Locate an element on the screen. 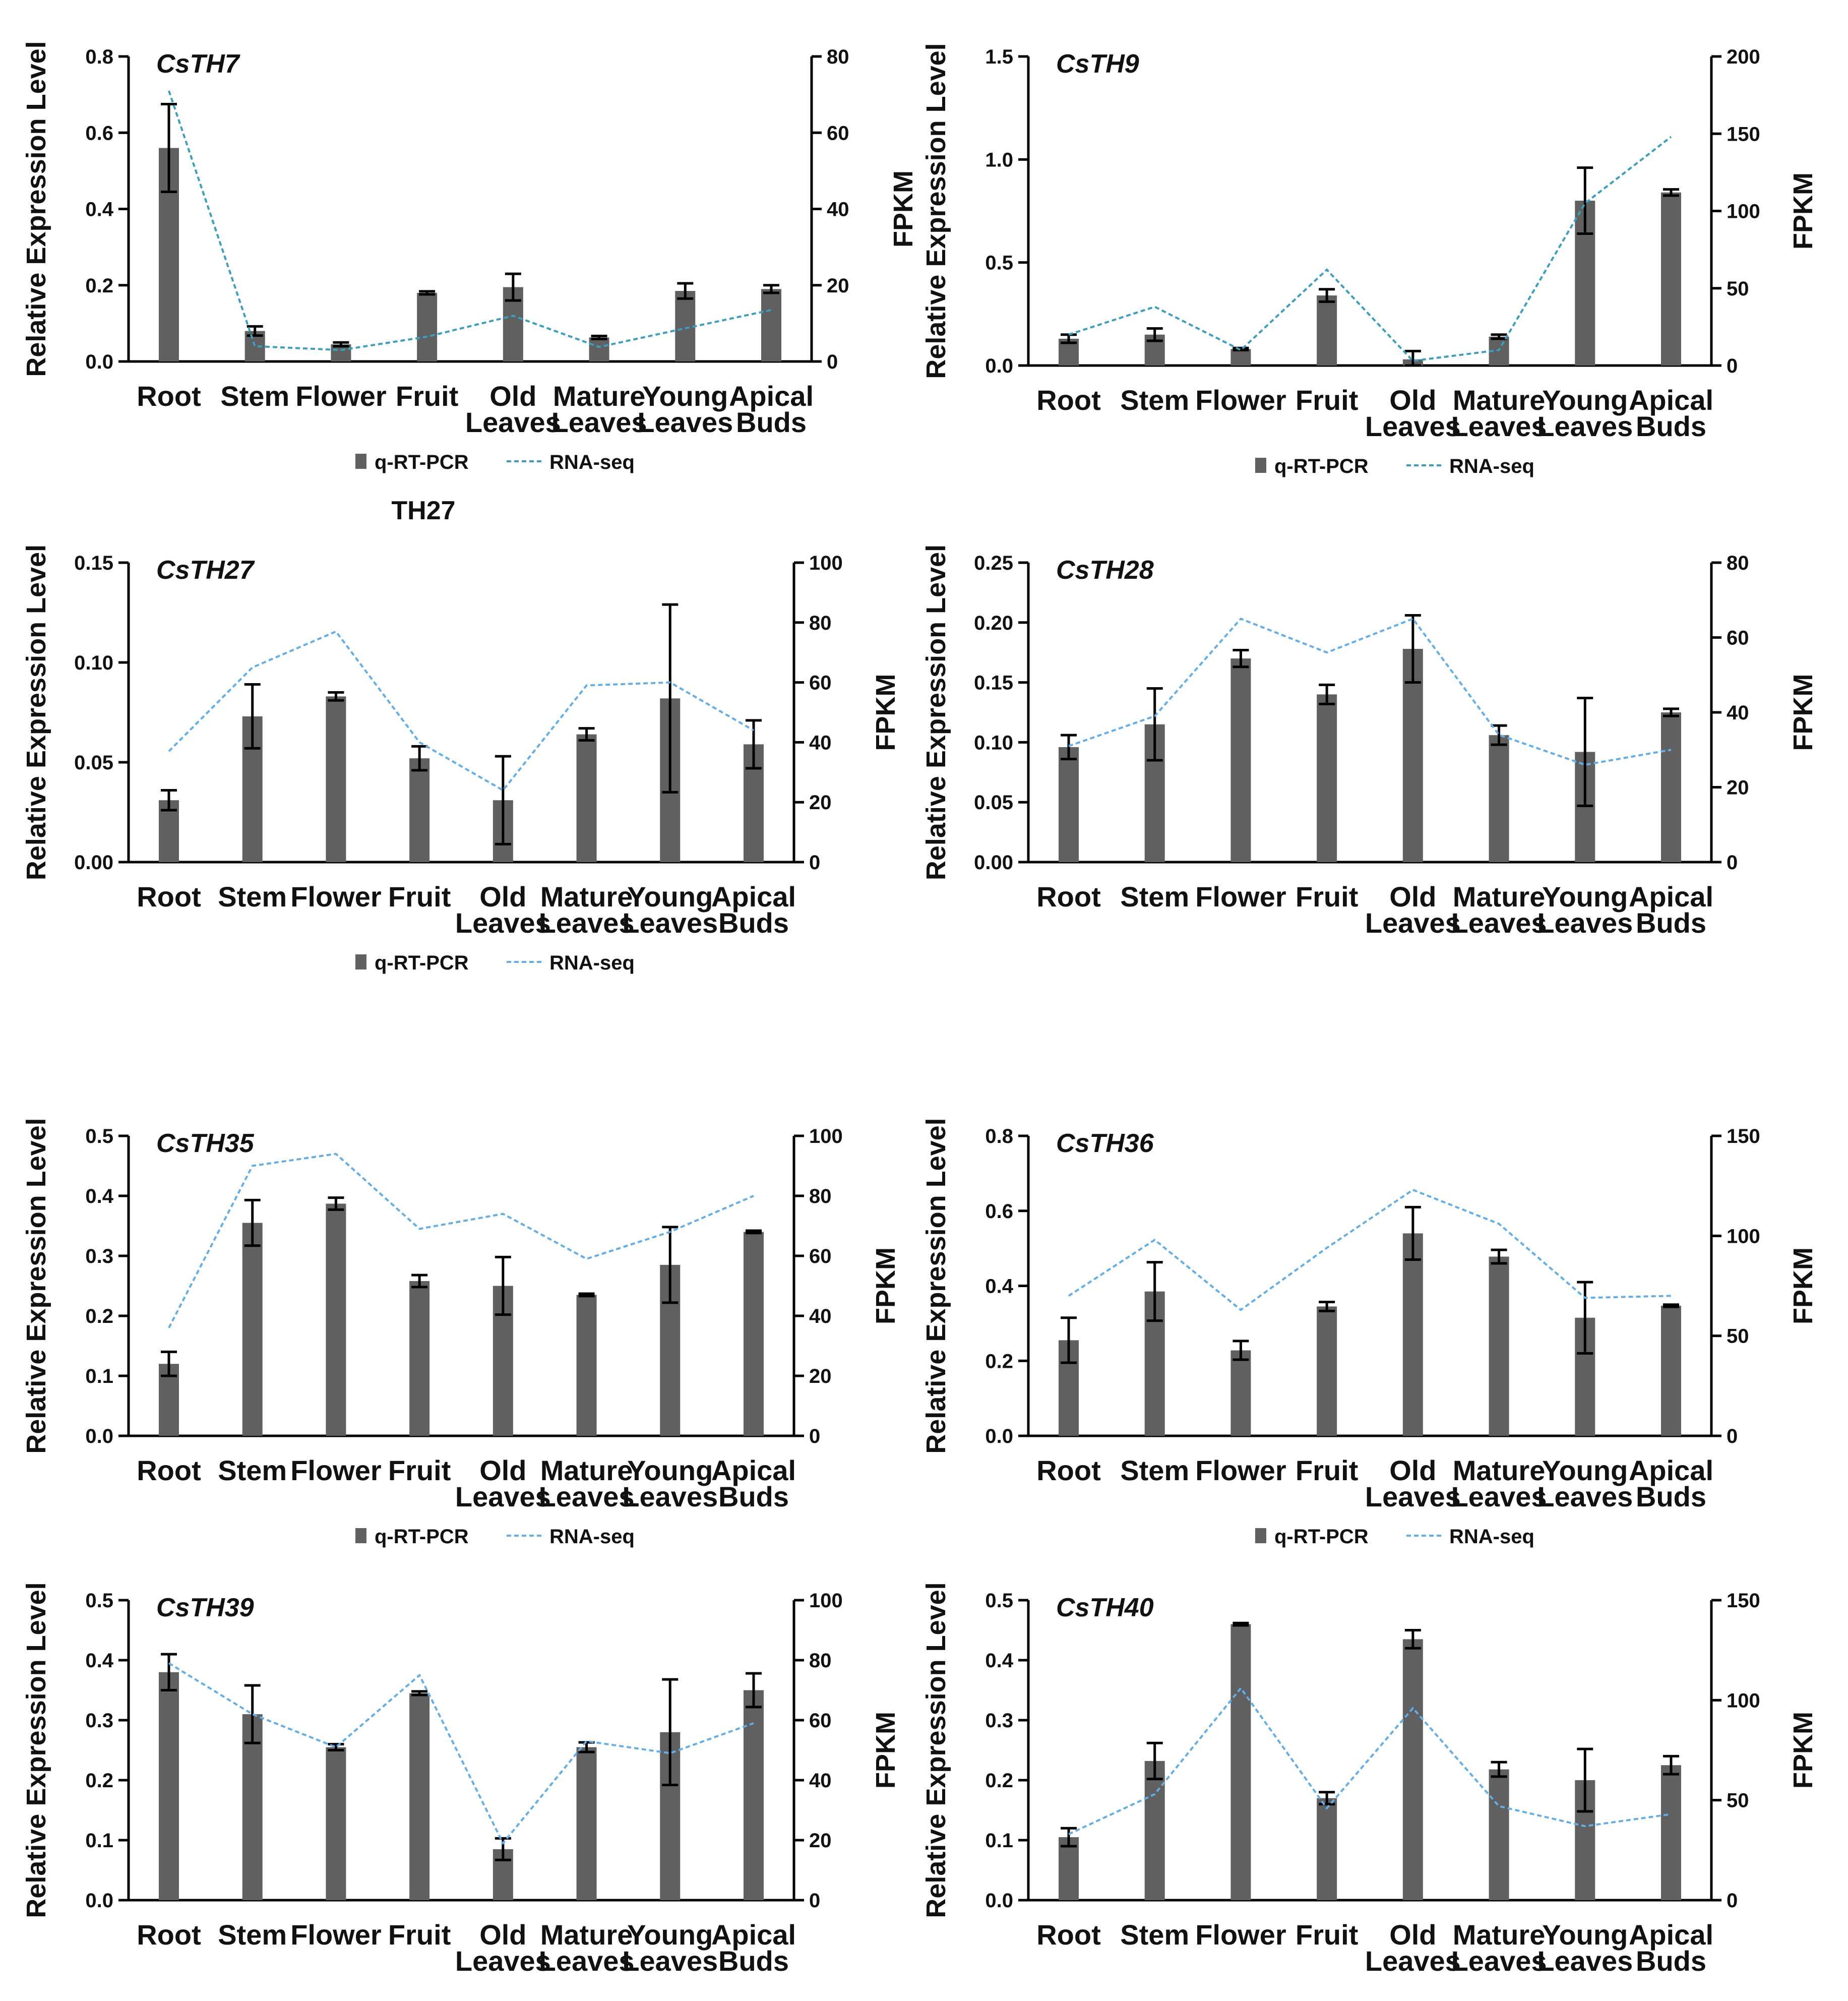  legend-bar-swatch is located at coordinates (1260, 465).